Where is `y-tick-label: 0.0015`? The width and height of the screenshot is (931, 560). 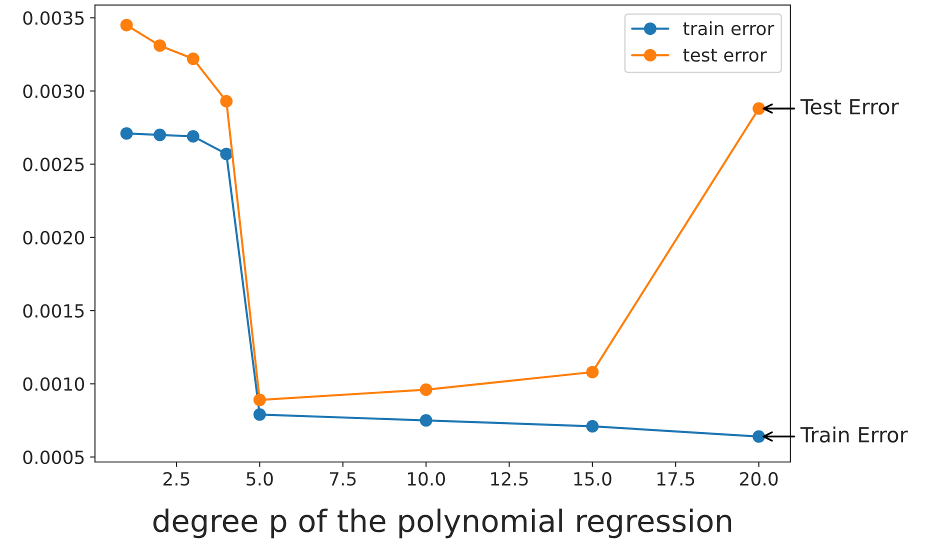
y-tick-label: 0.0015 is located at coordinates (53, 311).